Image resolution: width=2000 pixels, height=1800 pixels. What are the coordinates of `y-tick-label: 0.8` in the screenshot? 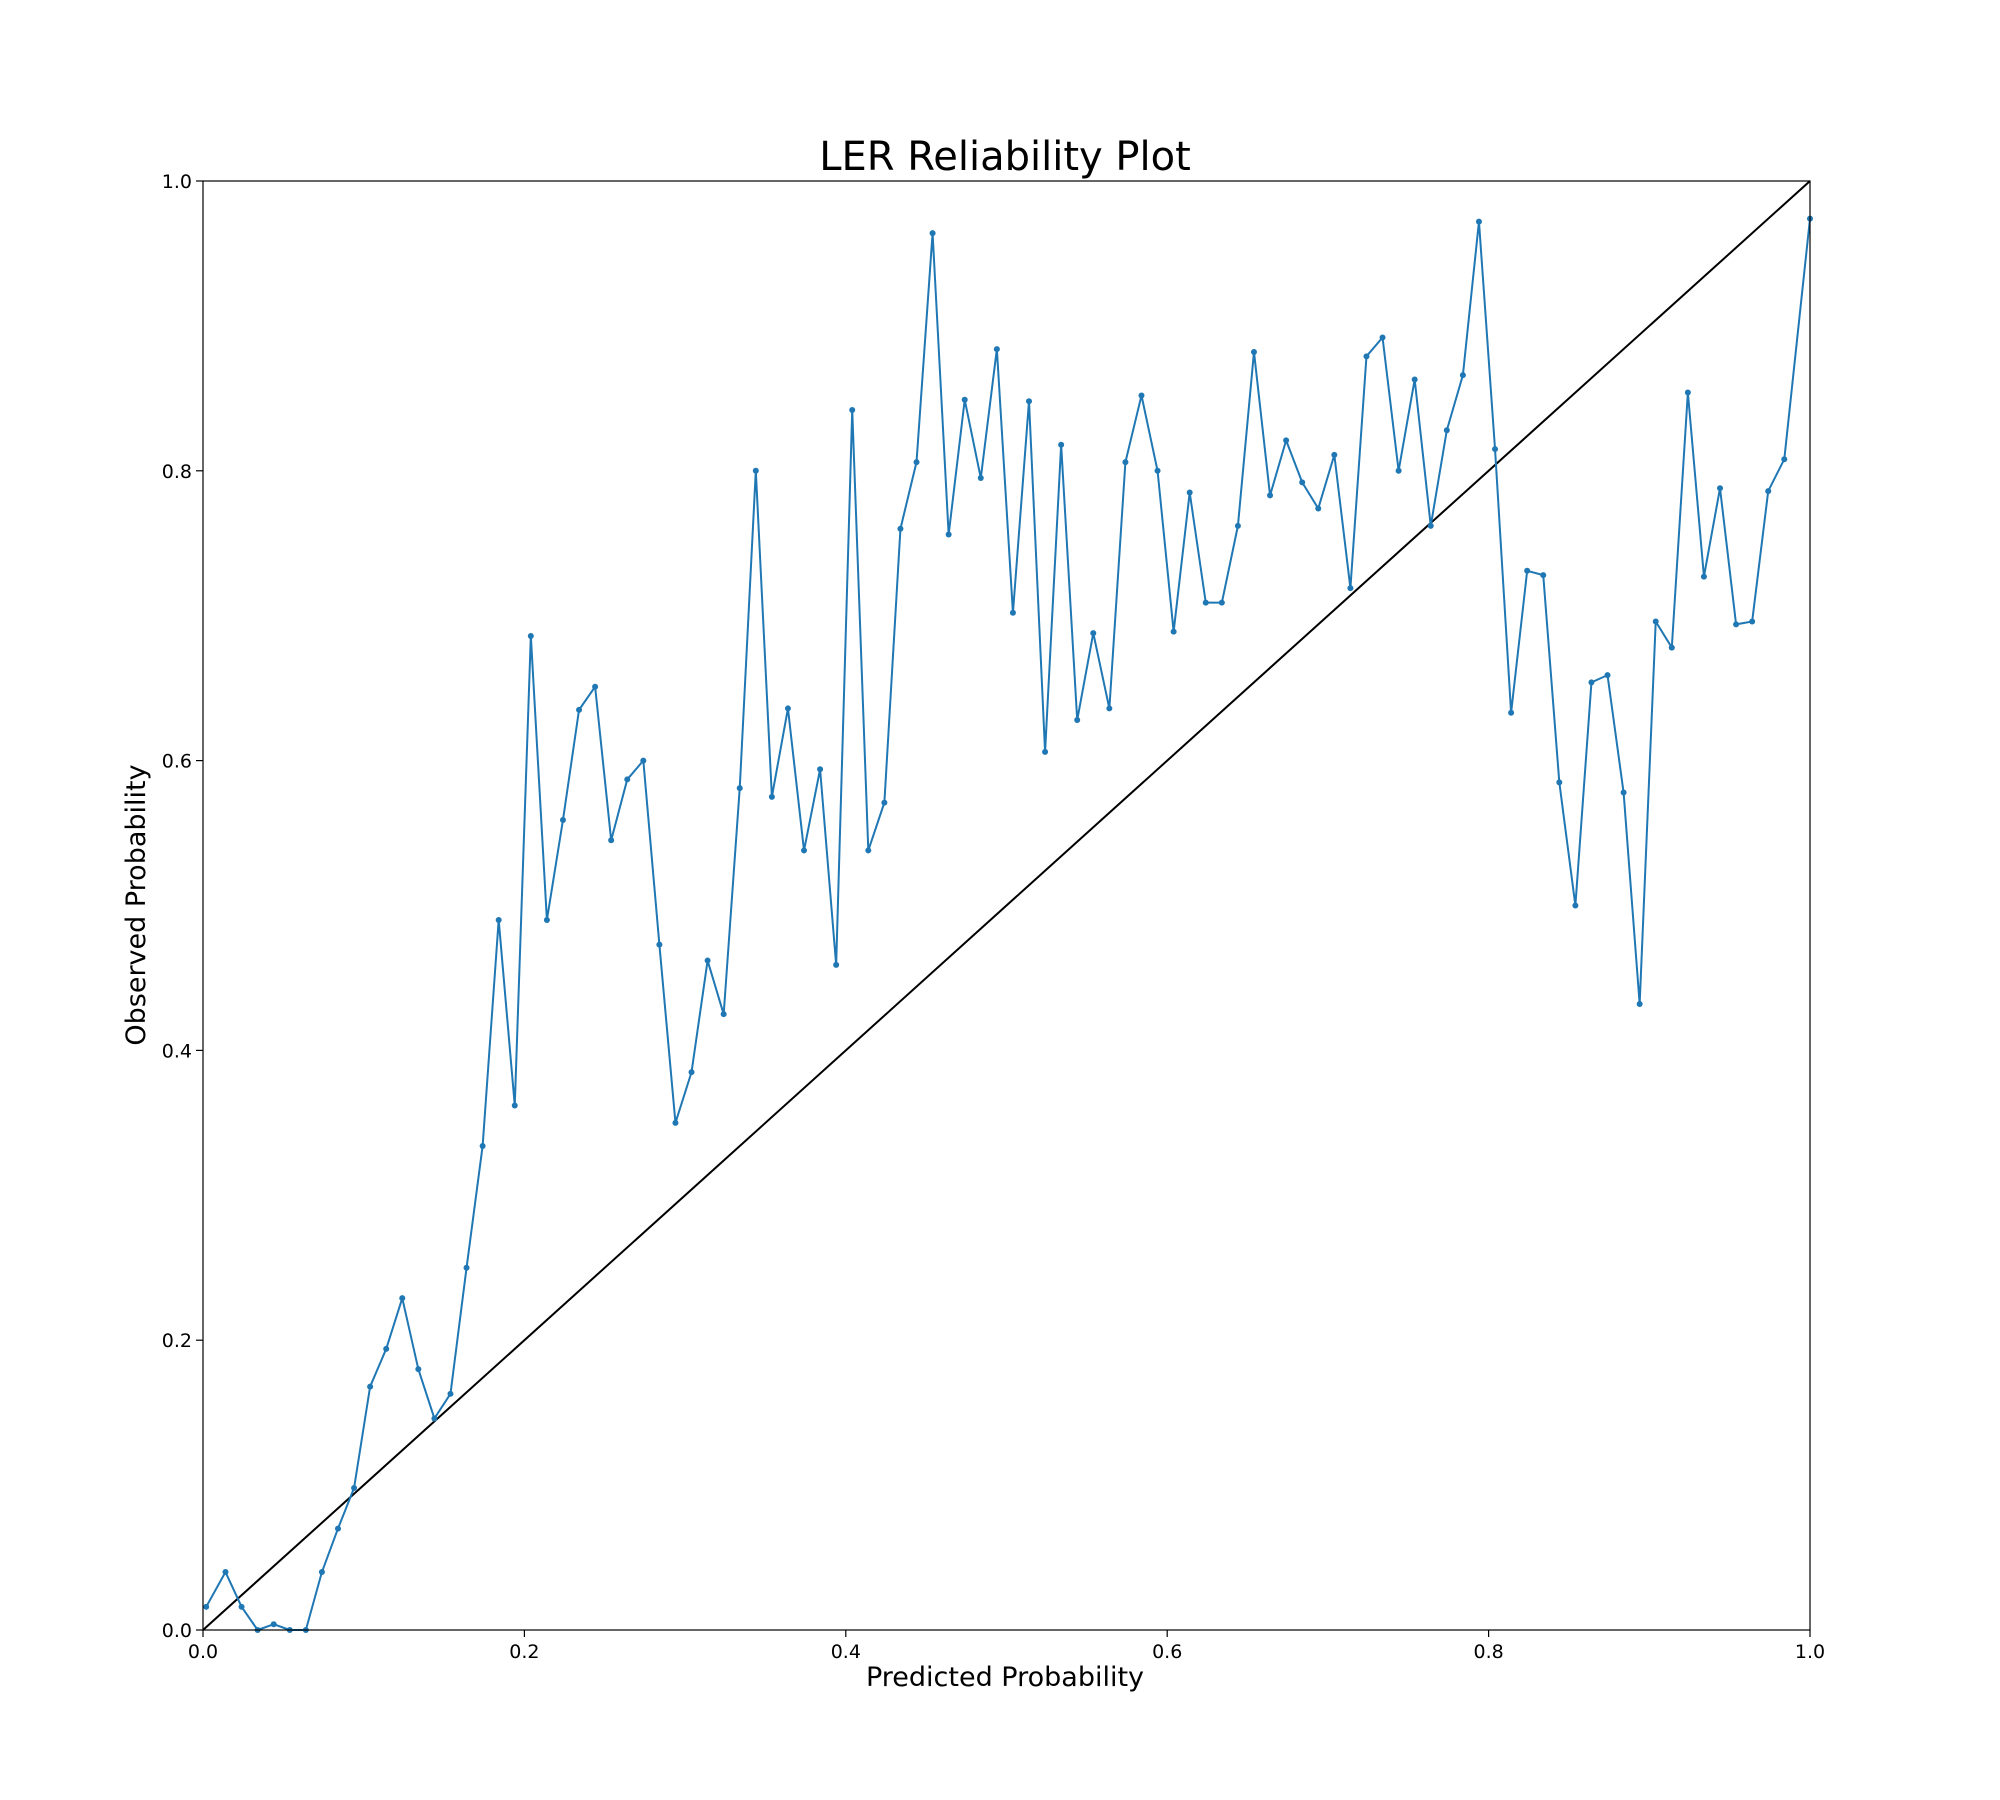 It's located at (177, 472).